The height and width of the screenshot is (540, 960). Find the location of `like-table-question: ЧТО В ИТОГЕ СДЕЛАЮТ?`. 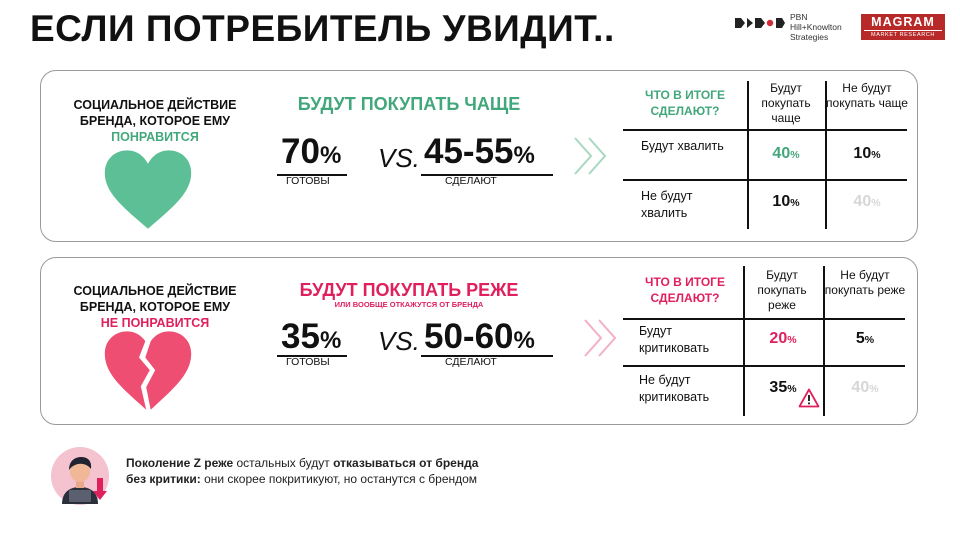

like-table-question: ЧТО В ИТОГЕ СДЕЛАЮТ? is located at coordinates (685, 103).